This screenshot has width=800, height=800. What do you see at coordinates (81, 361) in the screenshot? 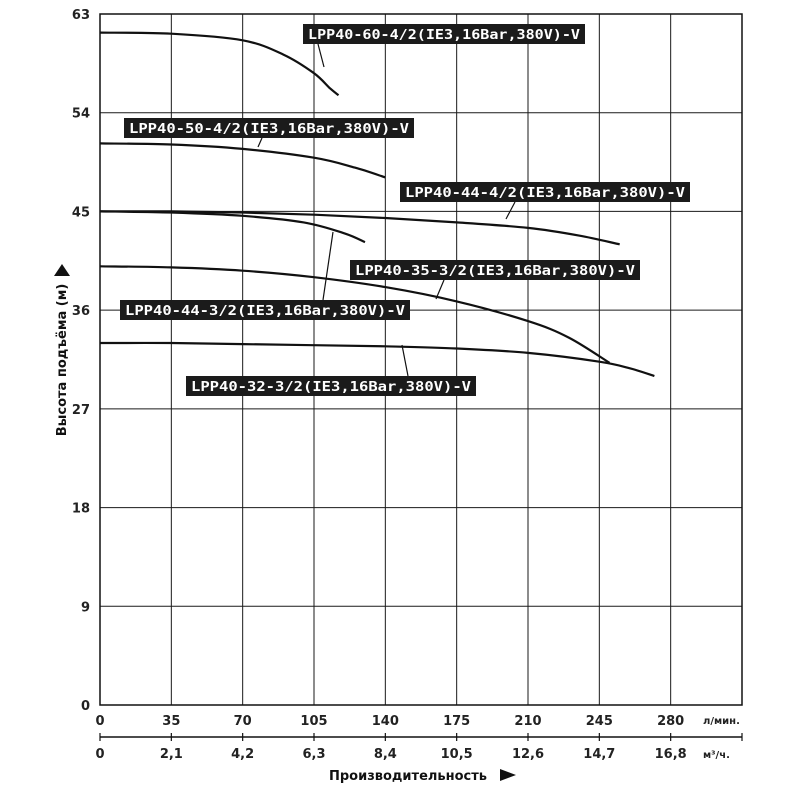
I see `y-tick-labels: 0 9 18 27 36 45 54 63` at bounding box center [81, 361].